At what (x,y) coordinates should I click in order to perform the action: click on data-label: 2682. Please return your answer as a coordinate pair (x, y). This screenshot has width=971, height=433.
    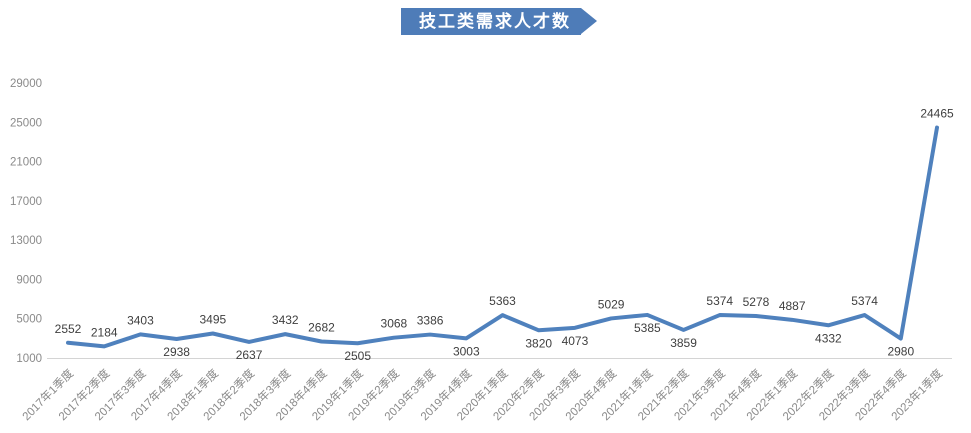
    Looking at the image, I should click on (321, 327).